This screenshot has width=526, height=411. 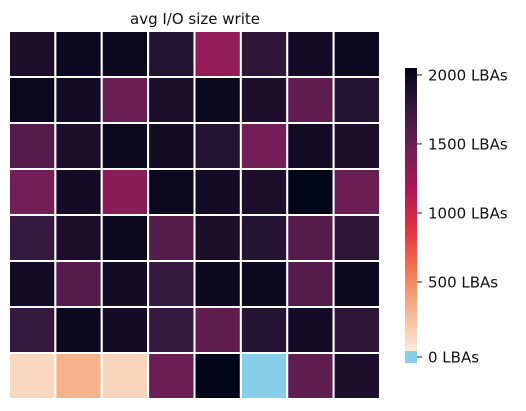 I want to click on heatmap-cell-r4-c6, so click(x=310, y=238).